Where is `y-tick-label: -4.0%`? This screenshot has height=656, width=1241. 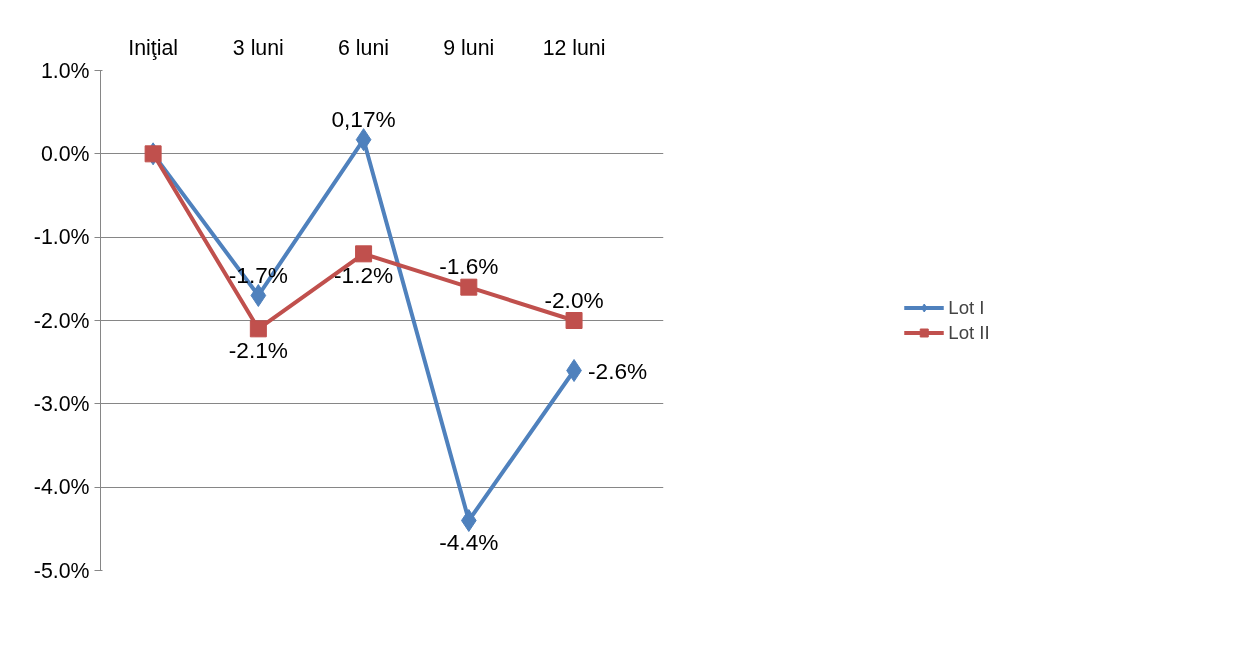 y-tick-label: -4.0% is located at coordinates (61, 487).